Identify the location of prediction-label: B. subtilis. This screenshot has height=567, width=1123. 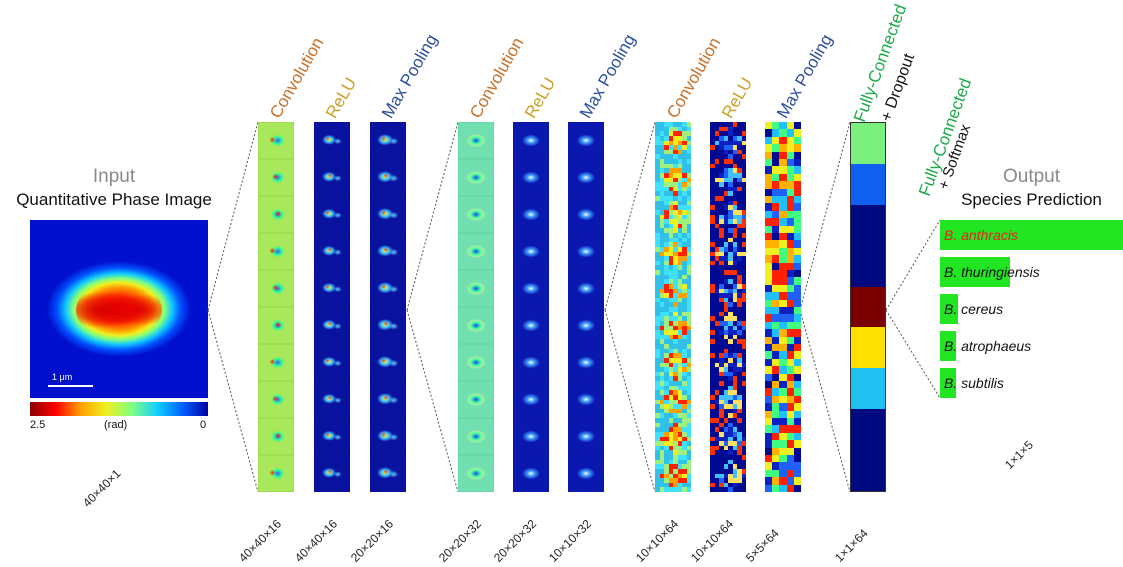
(974, 383).